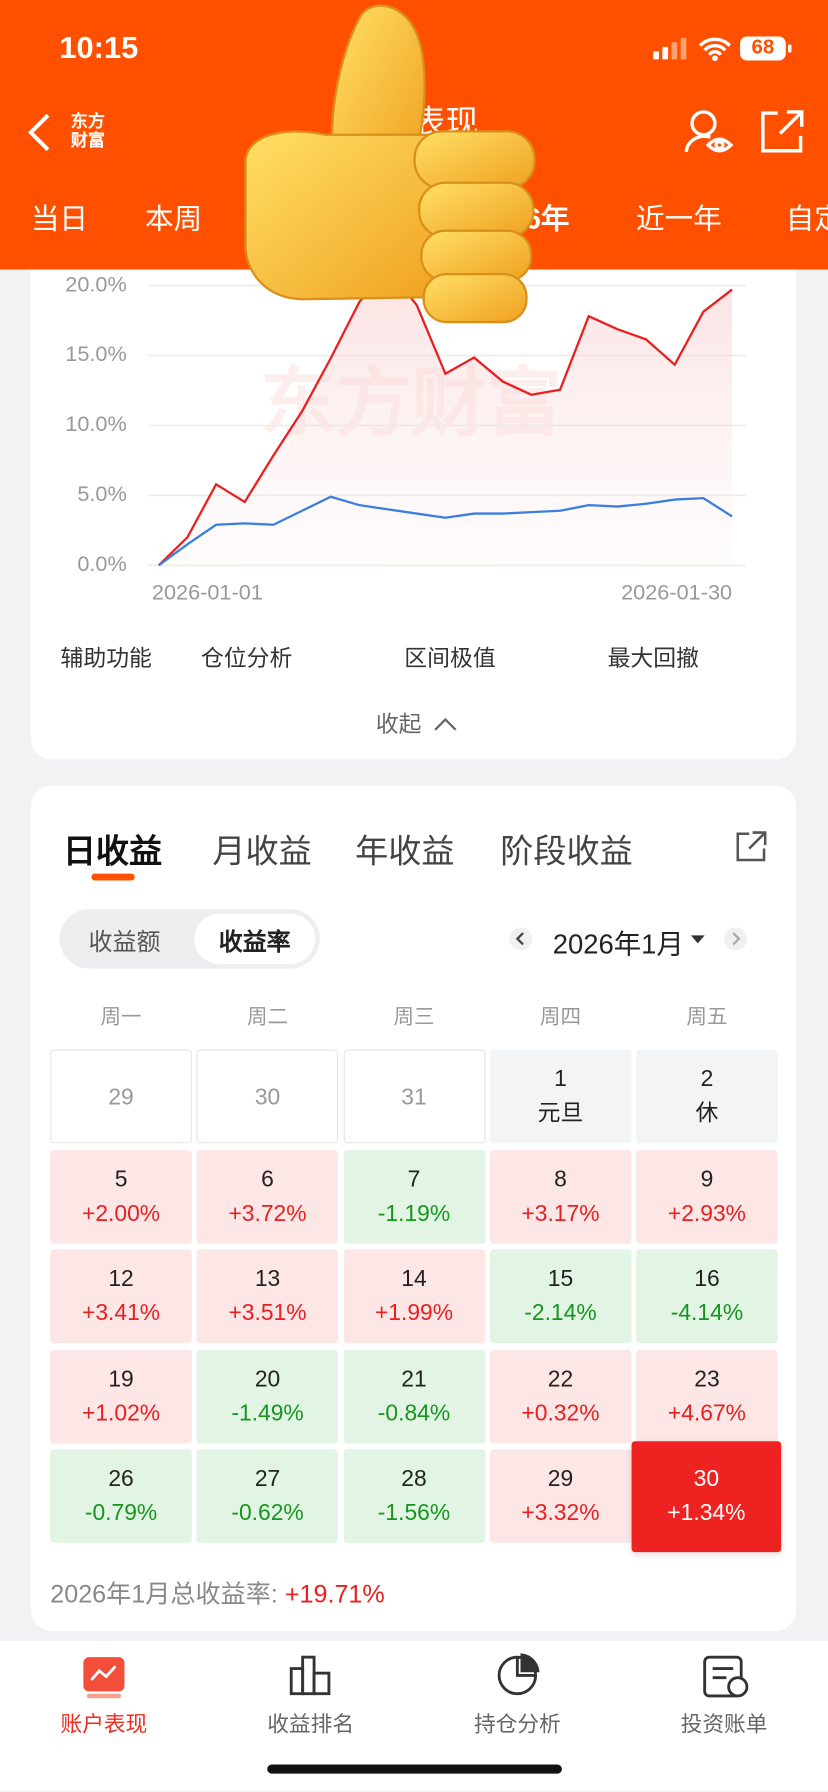 This screenshot has height=1792, width=828. Describe the element at coordinates (707, 1396) in the screenshot. I see `day-cell: 23 +4.67%` at that location.